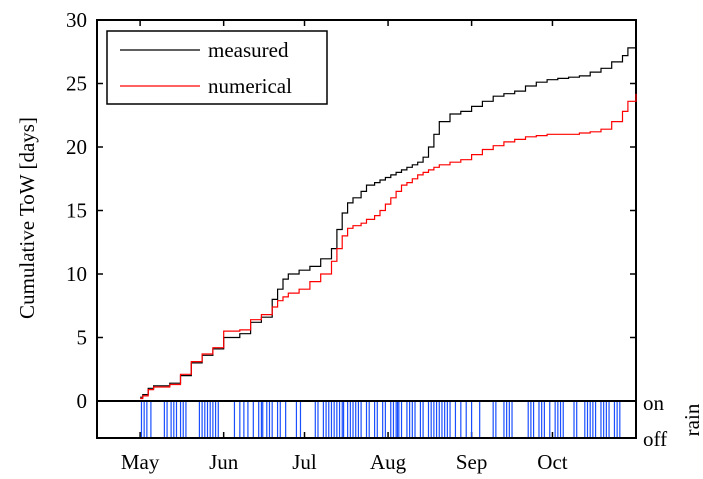  What do you see at coordinates (654, 403) in the screenshot?
I see `rain-on-label: on` at bounding box center [654, 403].